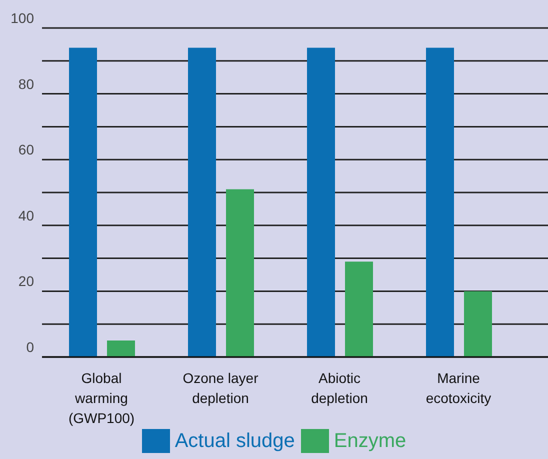  I want to click on legend-label: Enzyme, so click(370, 441).